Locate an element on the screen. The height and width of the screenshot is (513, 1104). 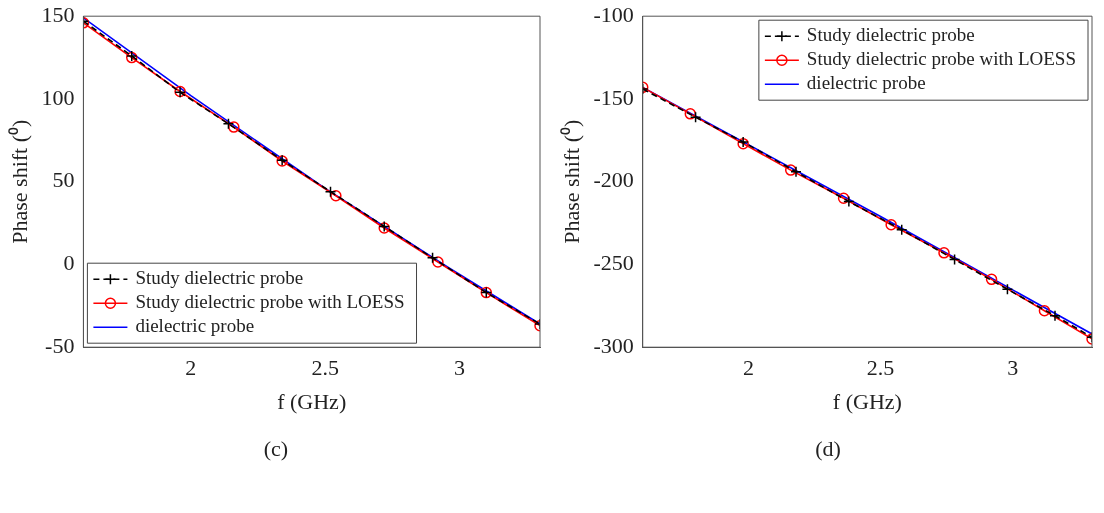
y-tick-label: 0 is located at coordinates (69, 263).